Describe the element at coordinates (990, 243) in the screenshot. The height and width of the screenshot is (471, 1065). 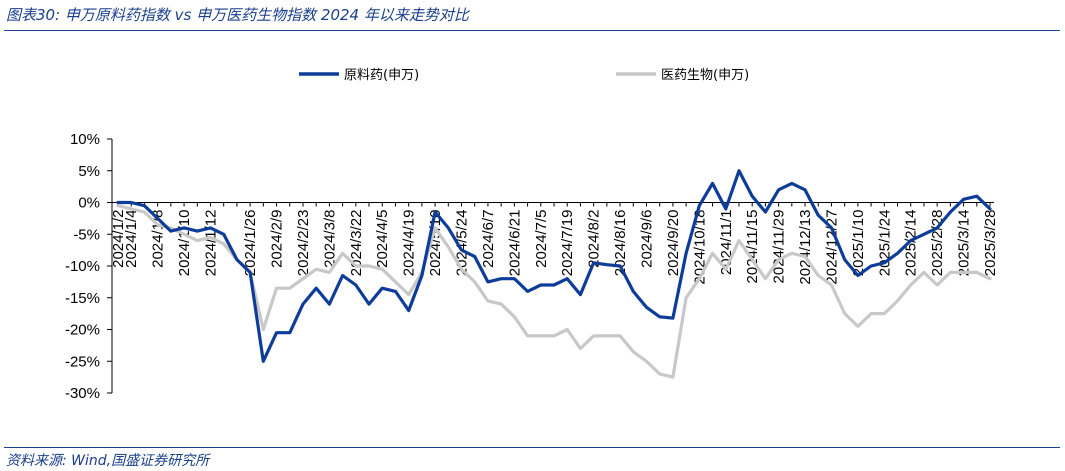
I see `x-tick-label: 2025/3/28` at that location.